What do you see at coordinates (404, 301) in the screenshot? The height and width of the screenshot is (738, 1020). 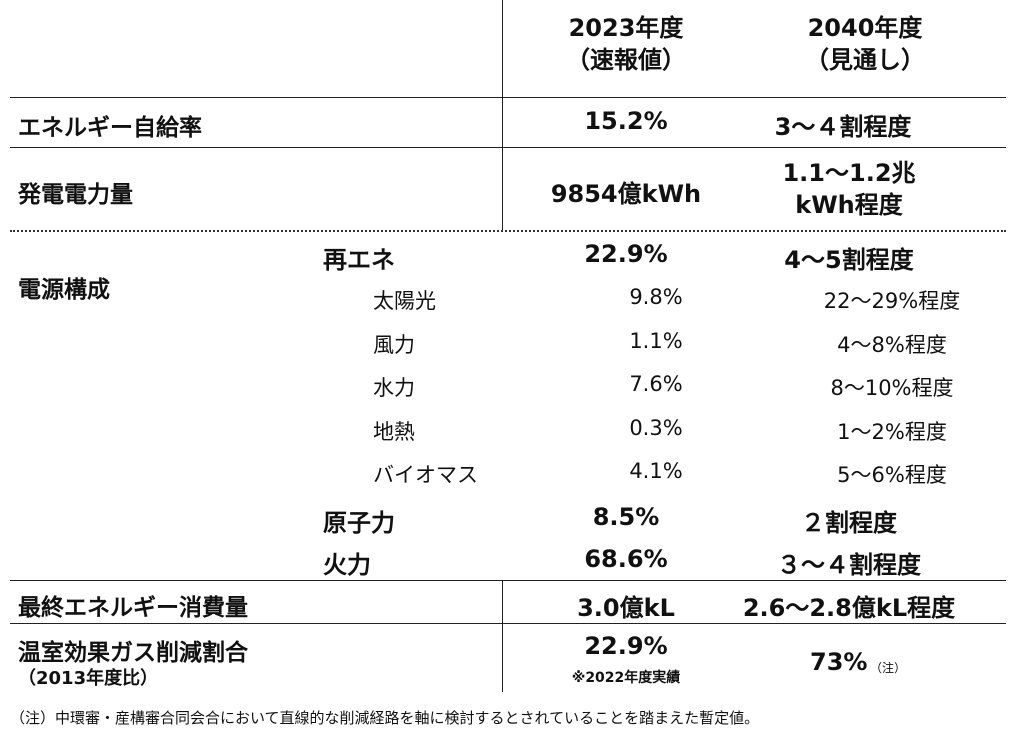 I see `label-solar: 太陽光` at bounding box center [404, 301].